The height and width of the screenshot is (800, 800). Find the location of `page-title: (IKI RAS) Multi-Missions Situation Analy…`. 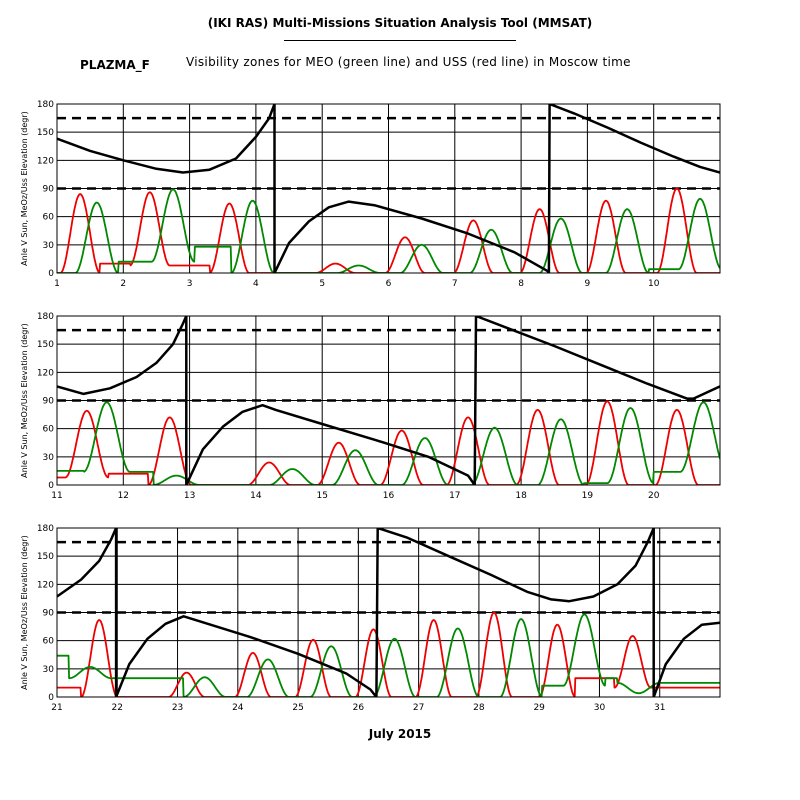

page-title: (IKI RAS) Multi-Missions Situation Analy… is located at coordinates (400, 23).